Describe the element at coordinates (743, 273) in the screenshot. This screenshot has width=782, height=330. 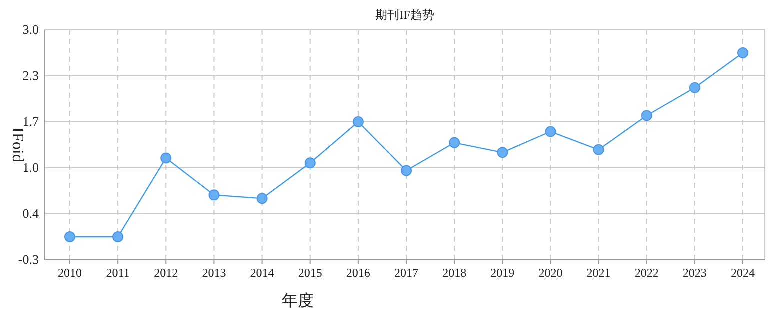
I see `x-tick-label: 2024` at that location.